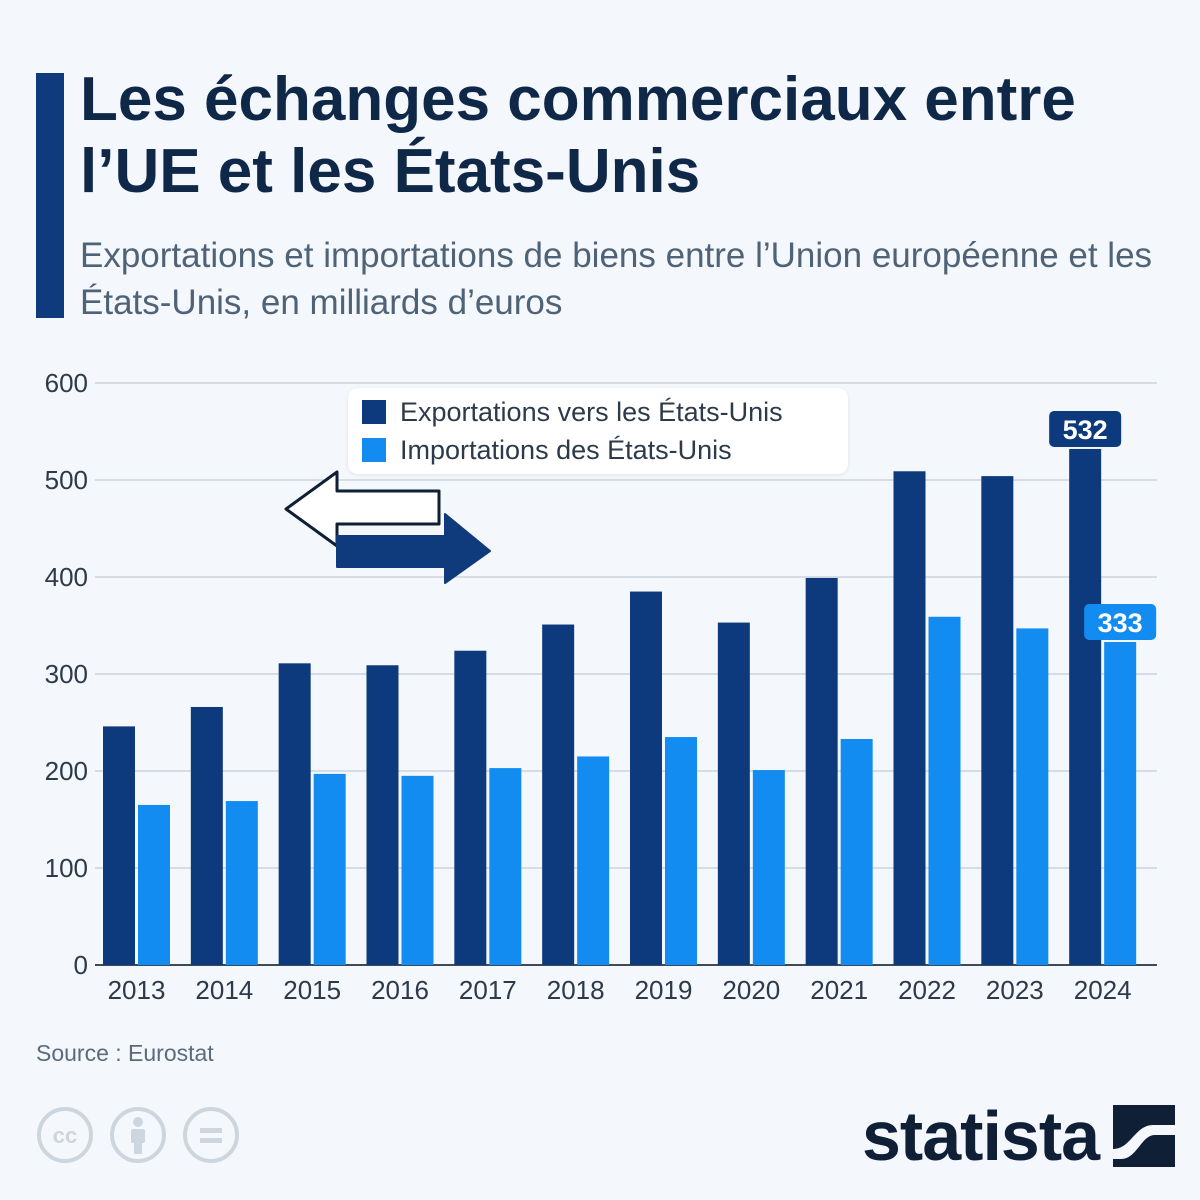 This screenshot has height=1200, width=1200. I want to click on x-tick-label: 2020, so click(751, 990).